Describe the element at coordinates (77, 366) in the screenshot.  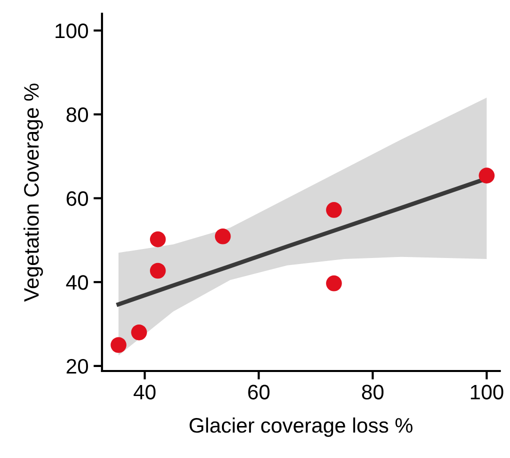
I see `y-tick-label: 20` at that location.